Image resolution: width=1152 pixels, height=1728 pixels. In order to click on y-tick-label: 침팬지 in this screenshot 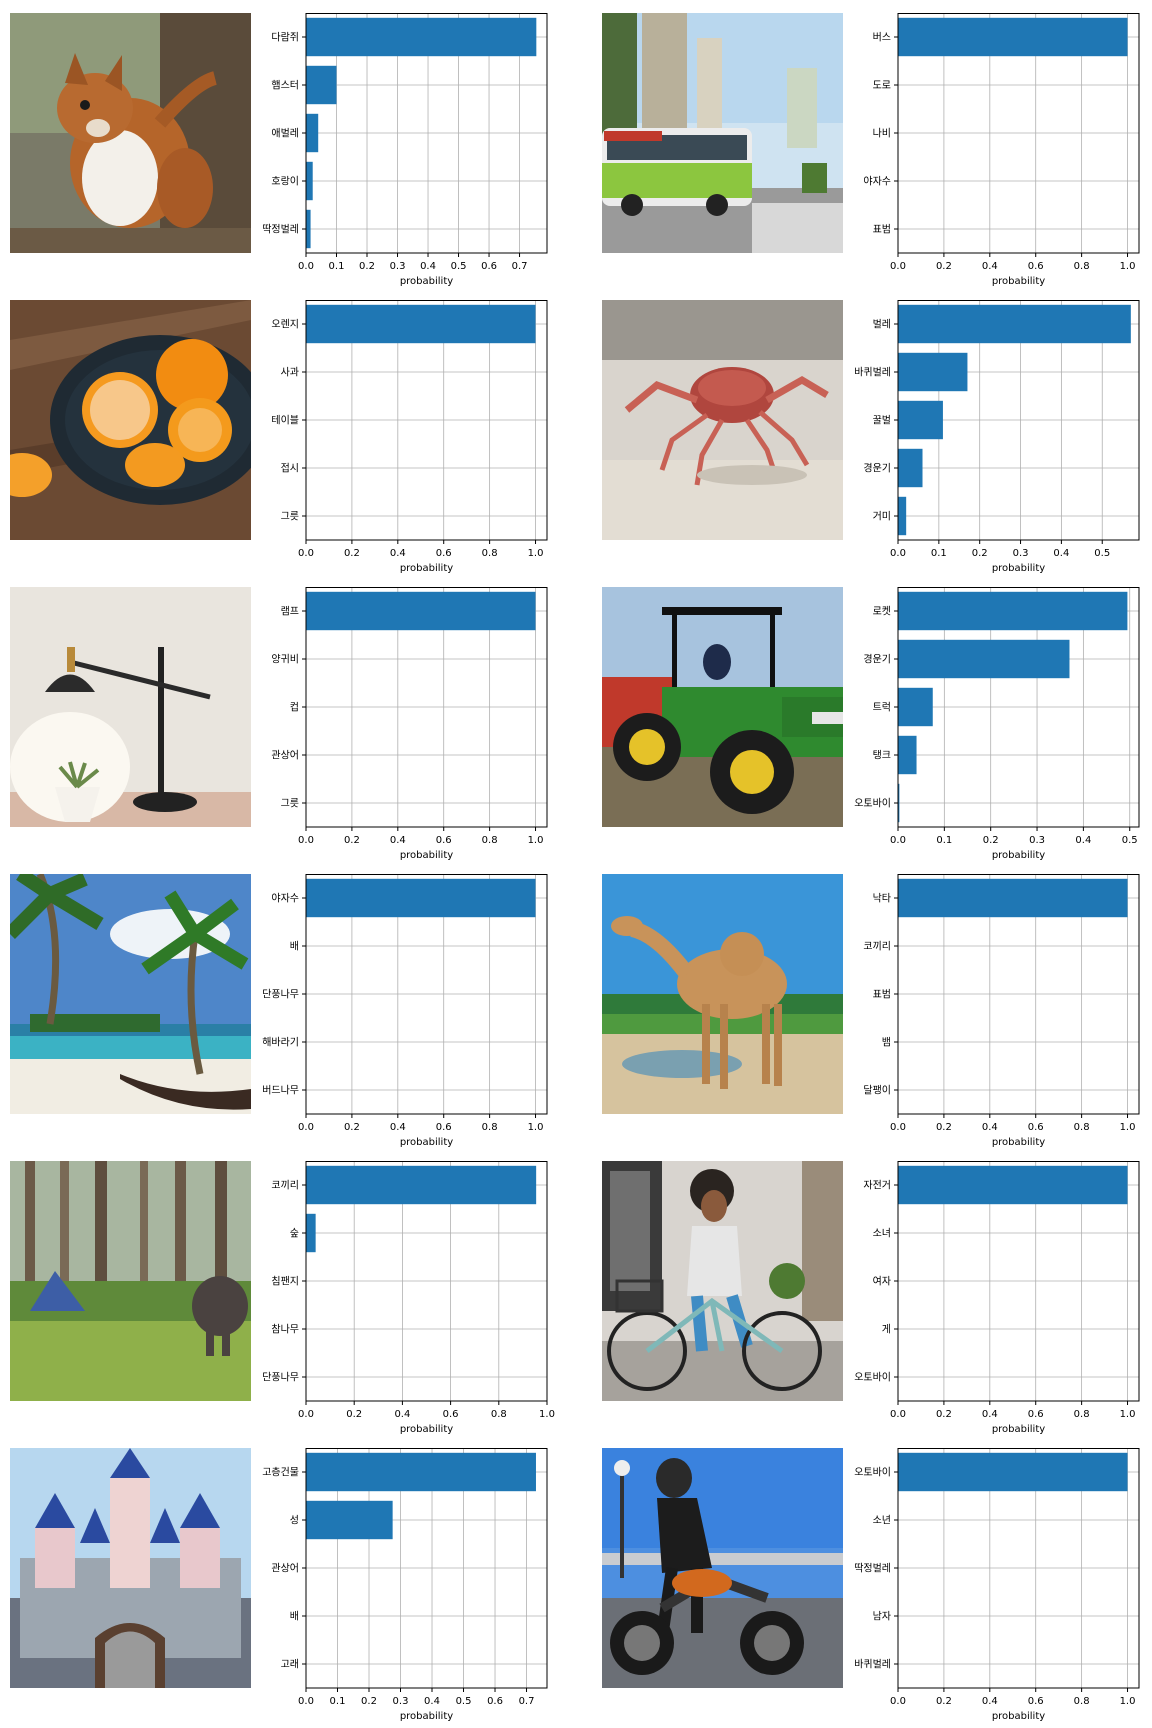, I will do `click(285, 1282)`.